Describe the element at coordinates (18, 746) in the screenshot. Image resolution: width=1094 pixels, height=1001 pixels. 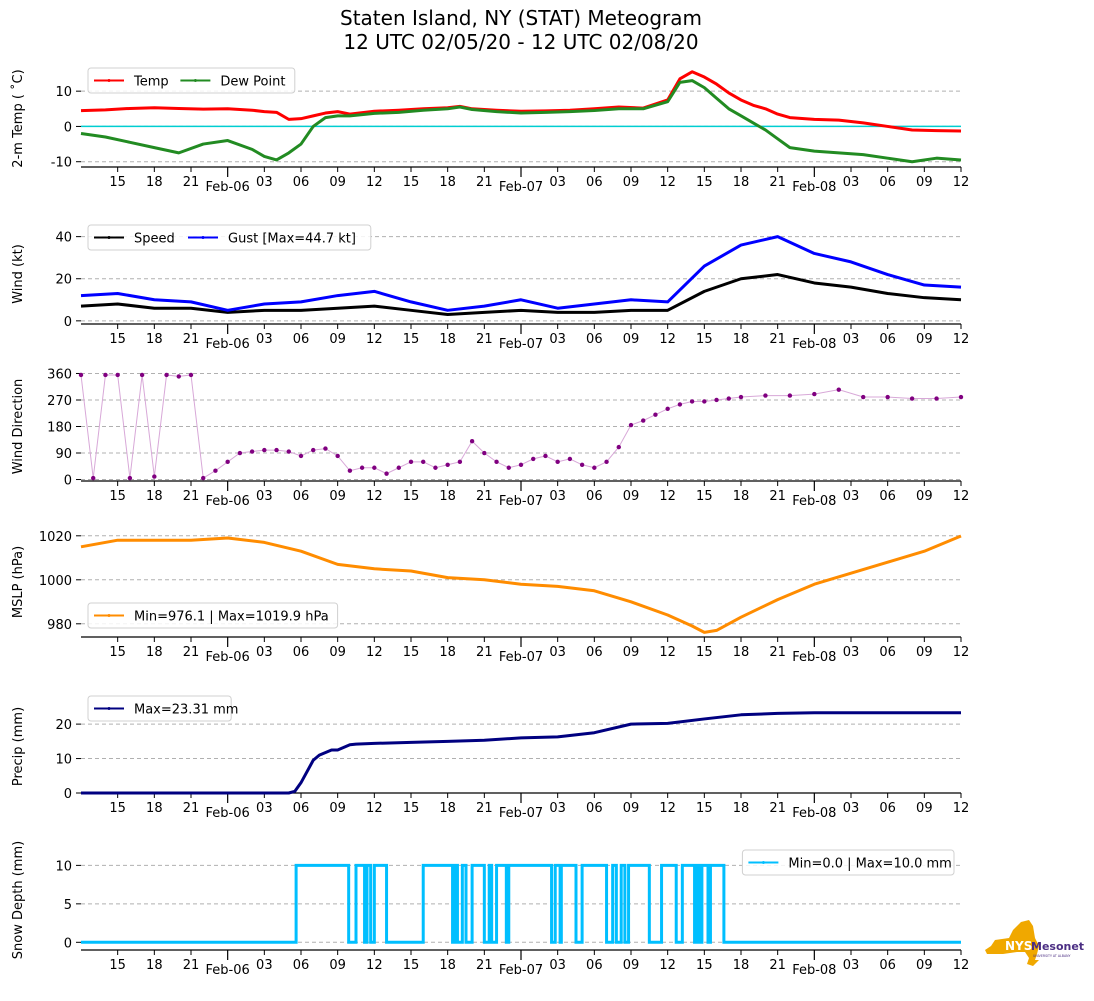
I see `y-axis-label: Precip (mm)` at that location.